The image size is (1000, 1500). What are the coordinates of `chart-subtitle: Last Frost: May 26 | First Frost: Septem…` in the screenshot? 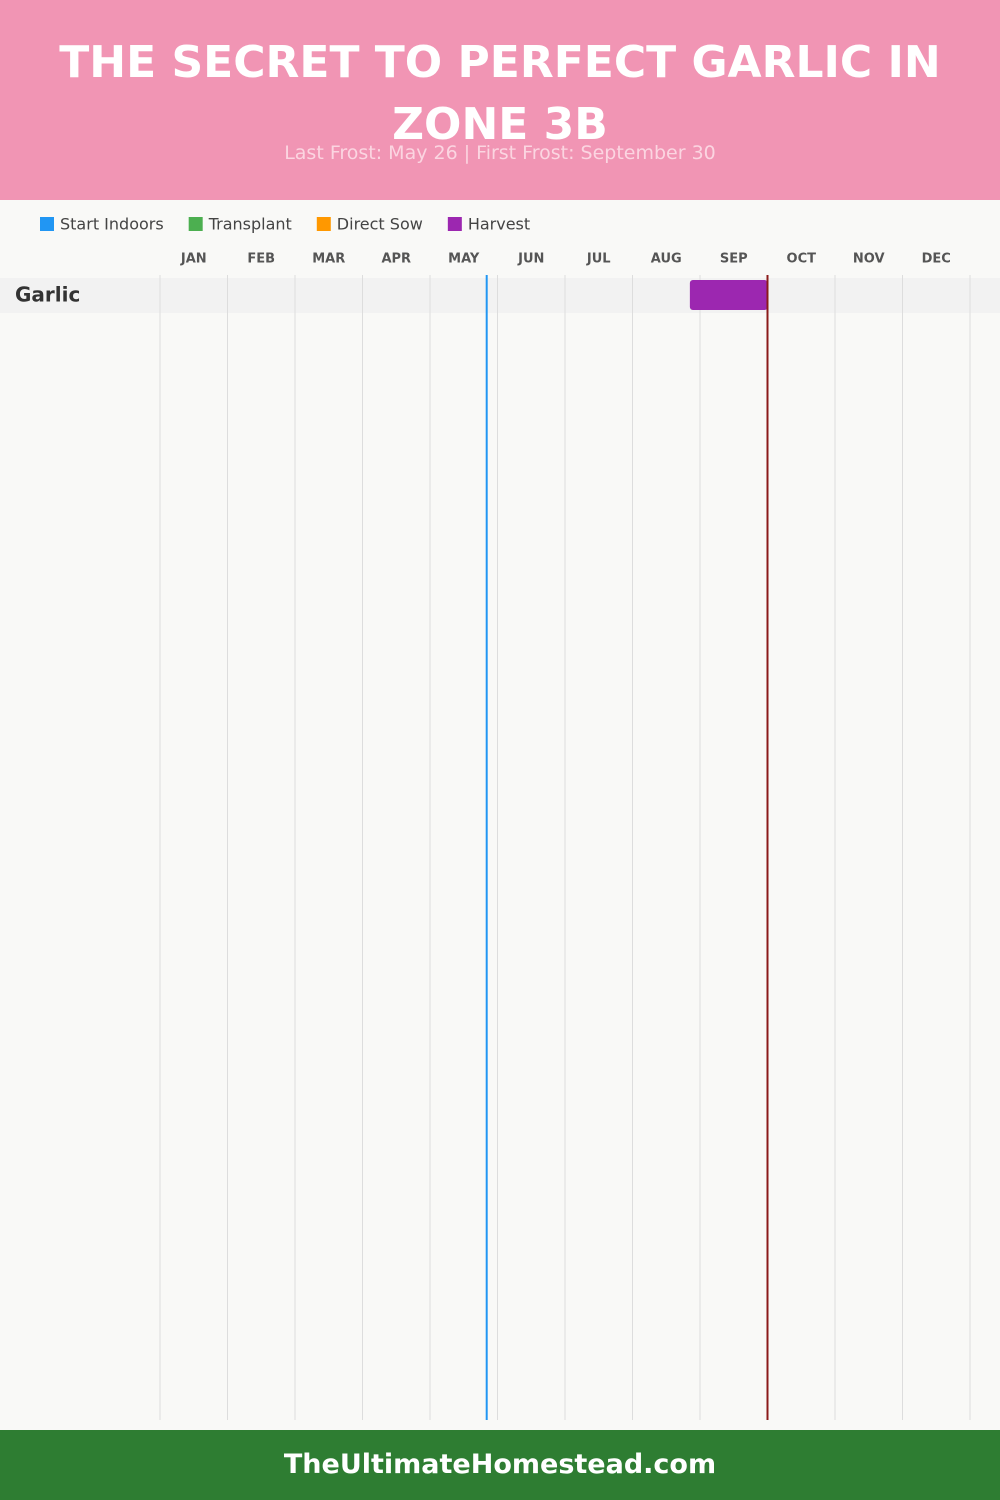 It's located at (500, 153).